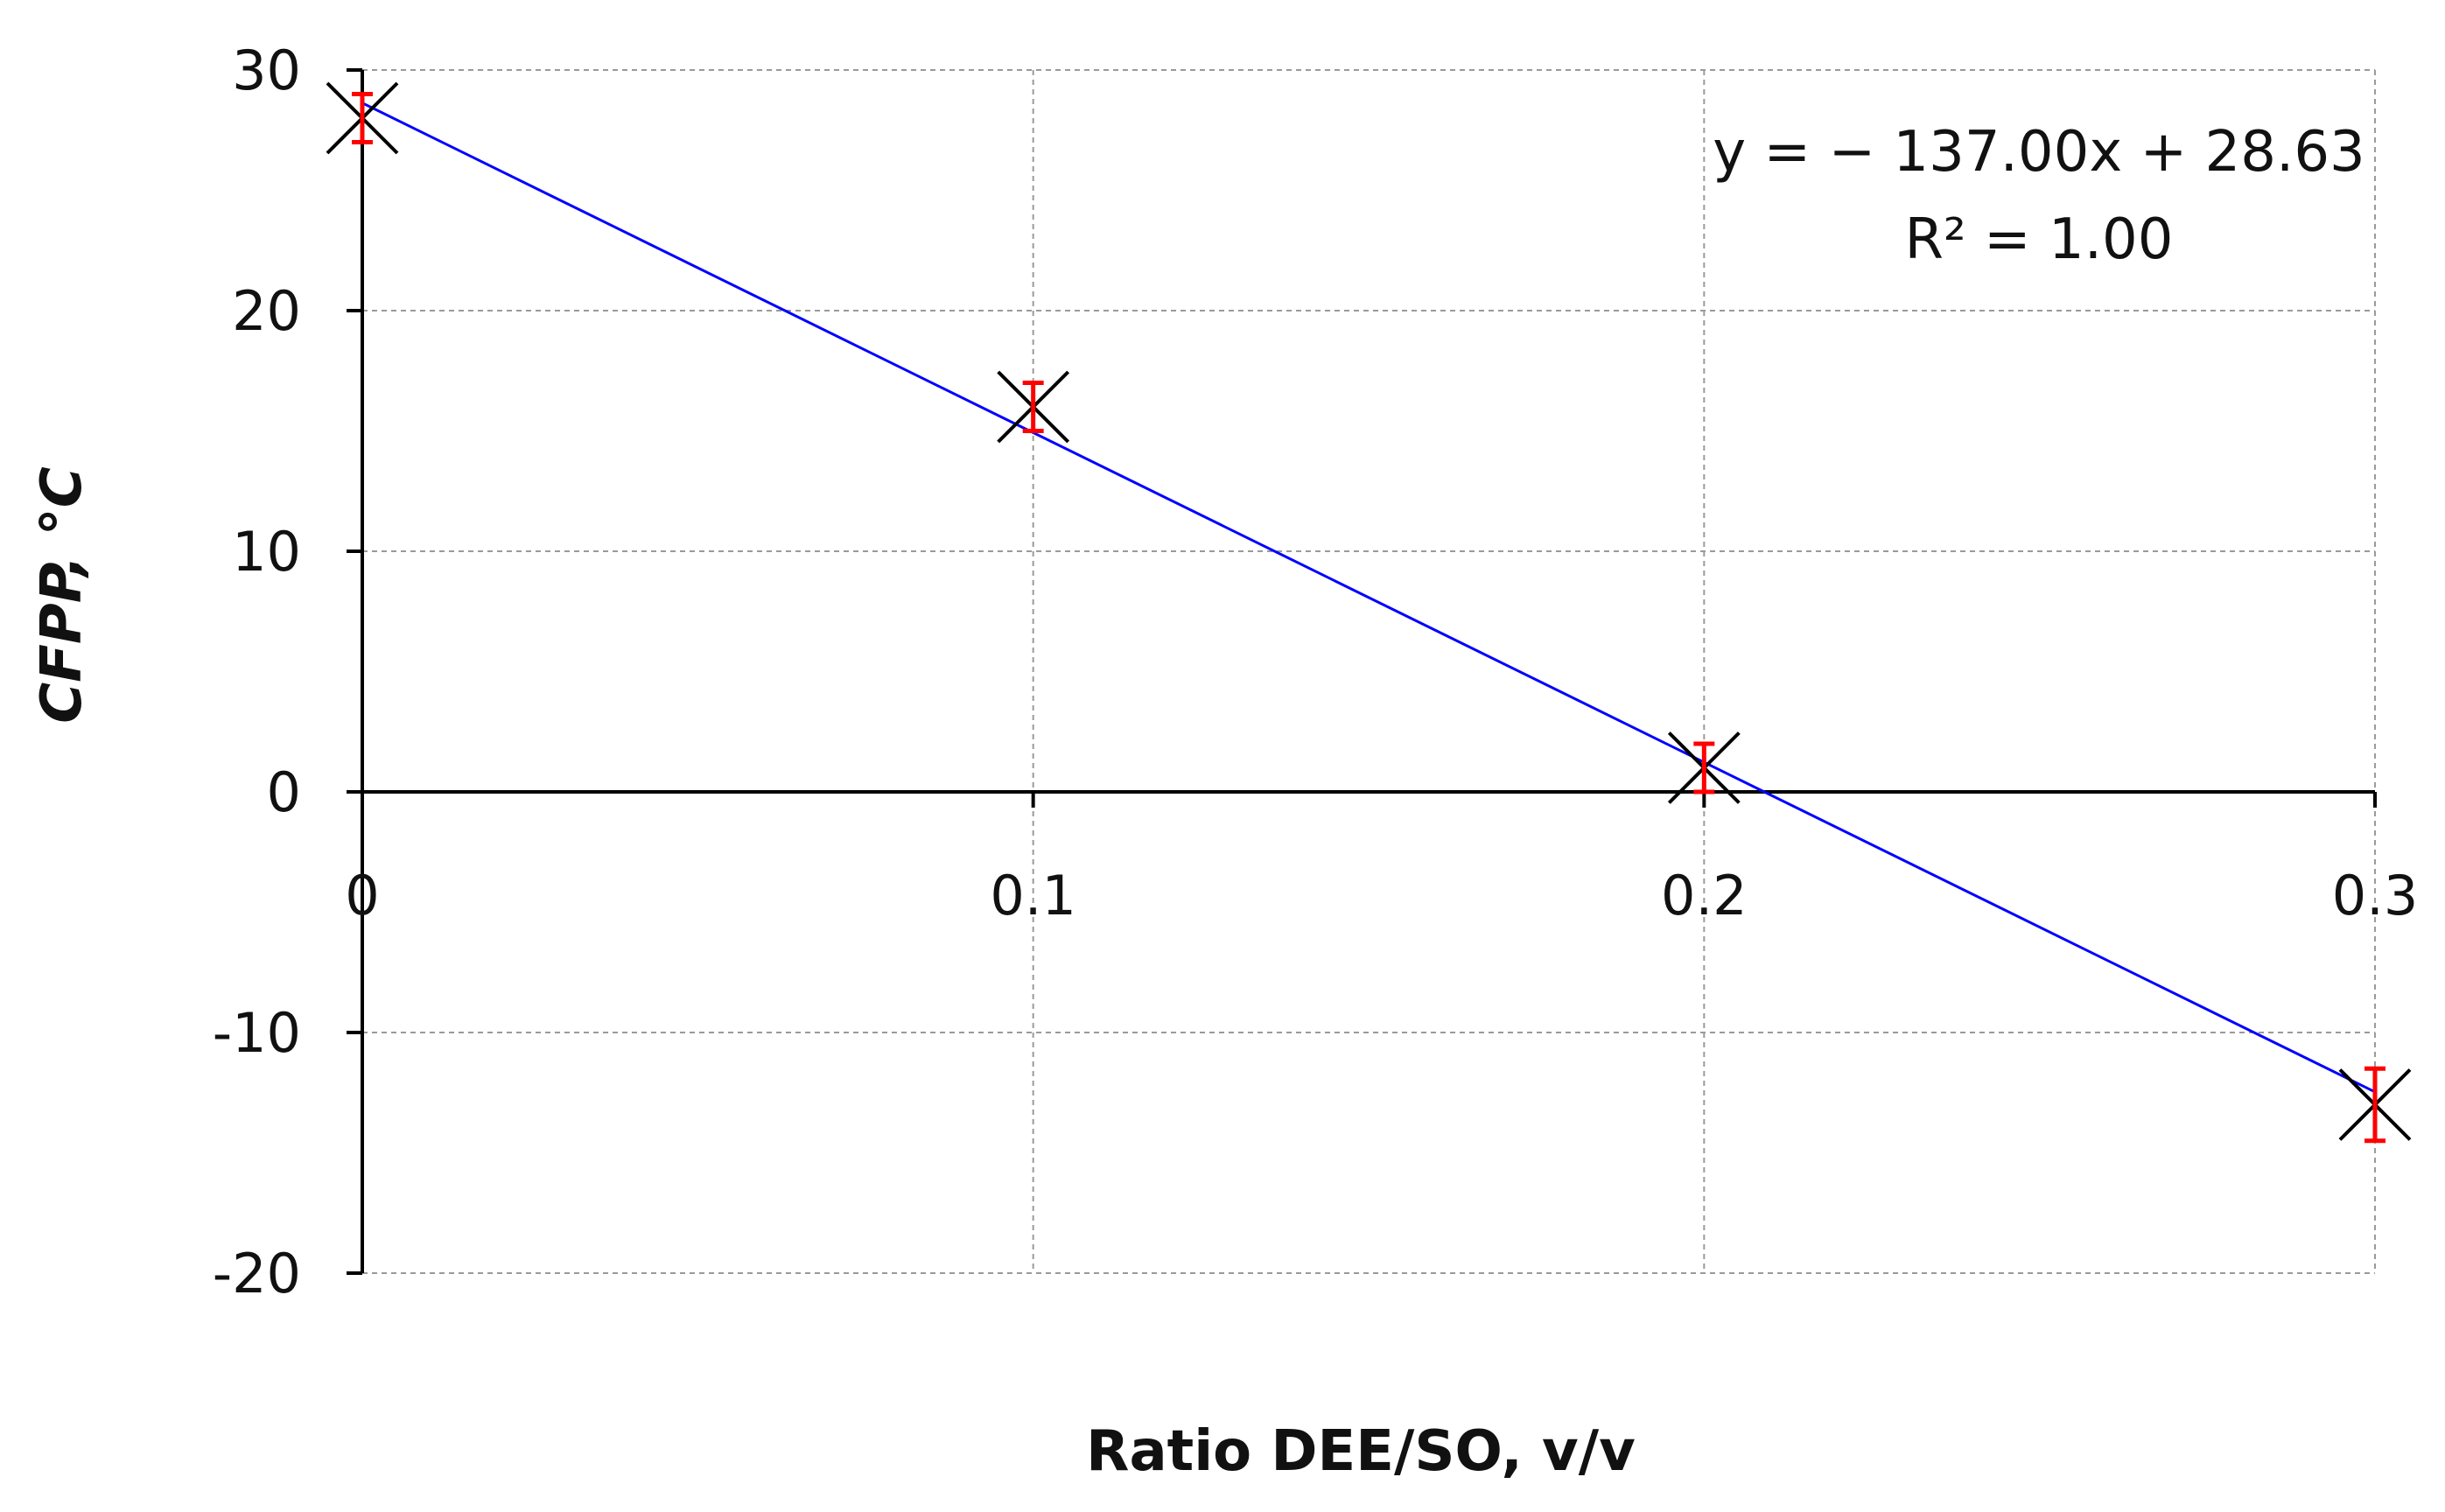  Describe the element at coordinates (1361, 1451) in the screenshot. I see `x-axis-title: Ratio DEE/SO, v/v` at that location.